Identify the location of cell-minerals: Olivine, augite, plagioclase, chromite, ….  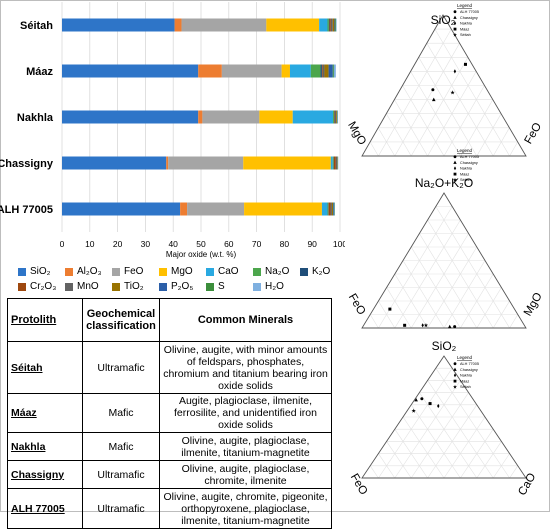
(246, 475).